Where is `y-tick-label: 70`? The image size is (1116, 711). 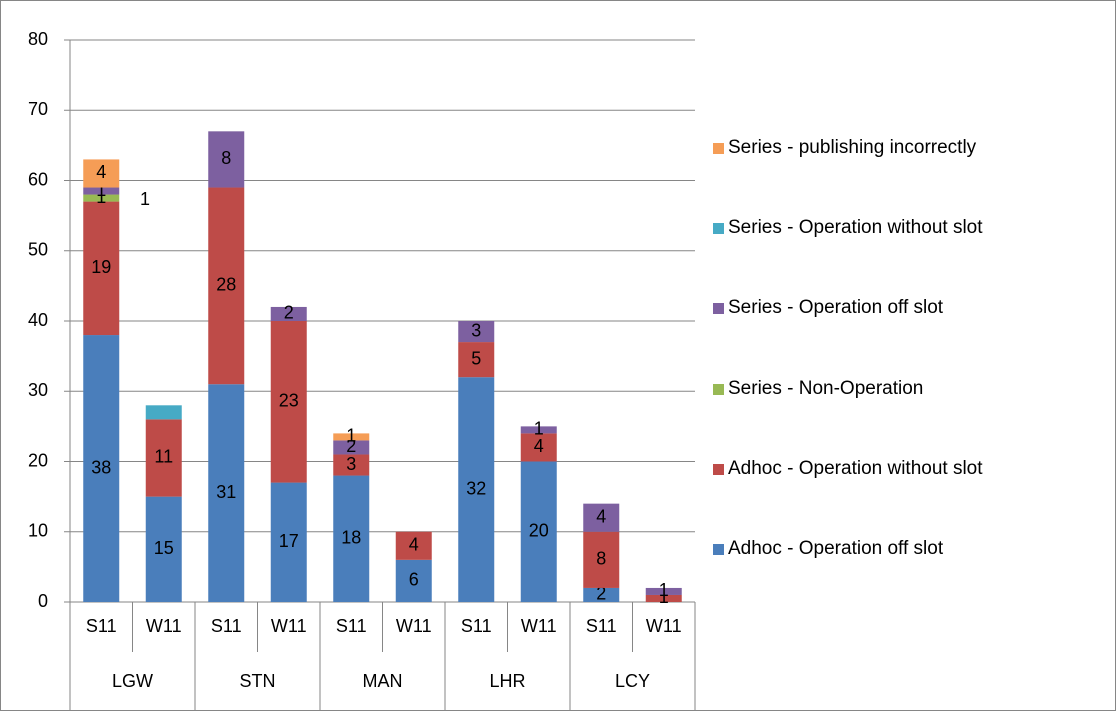 y-tick-label: 70 is located at coordinates (38, 109).